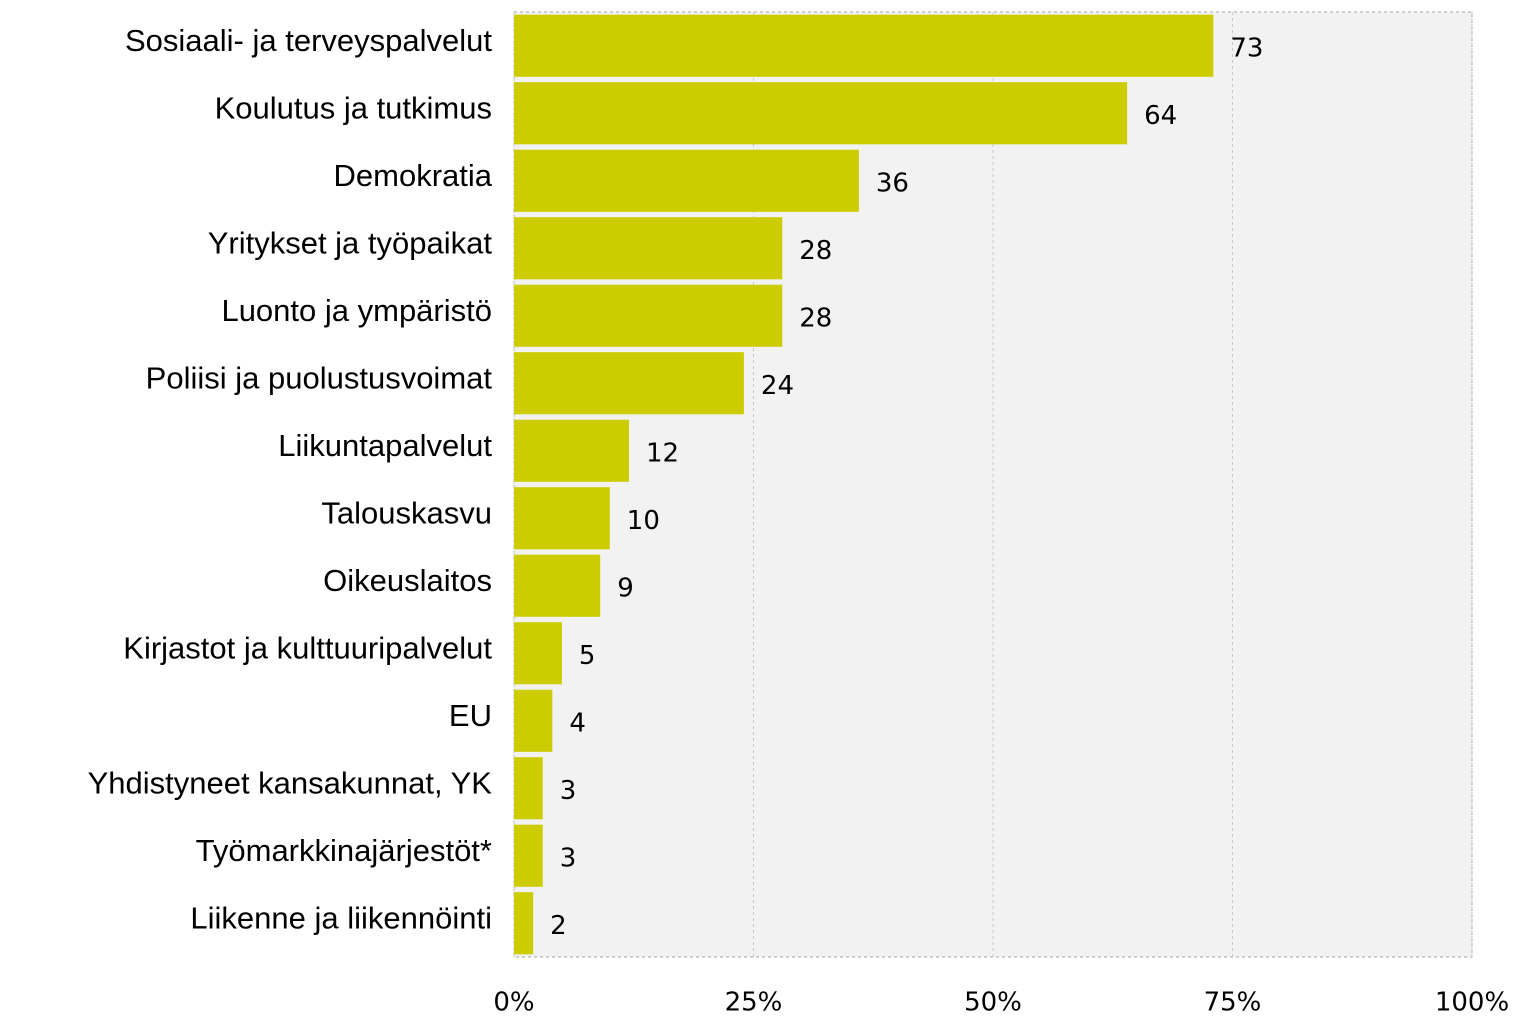  Describe the element at coordinates (643, 521) in the screenshot. I see `data-label: 10` at that location.